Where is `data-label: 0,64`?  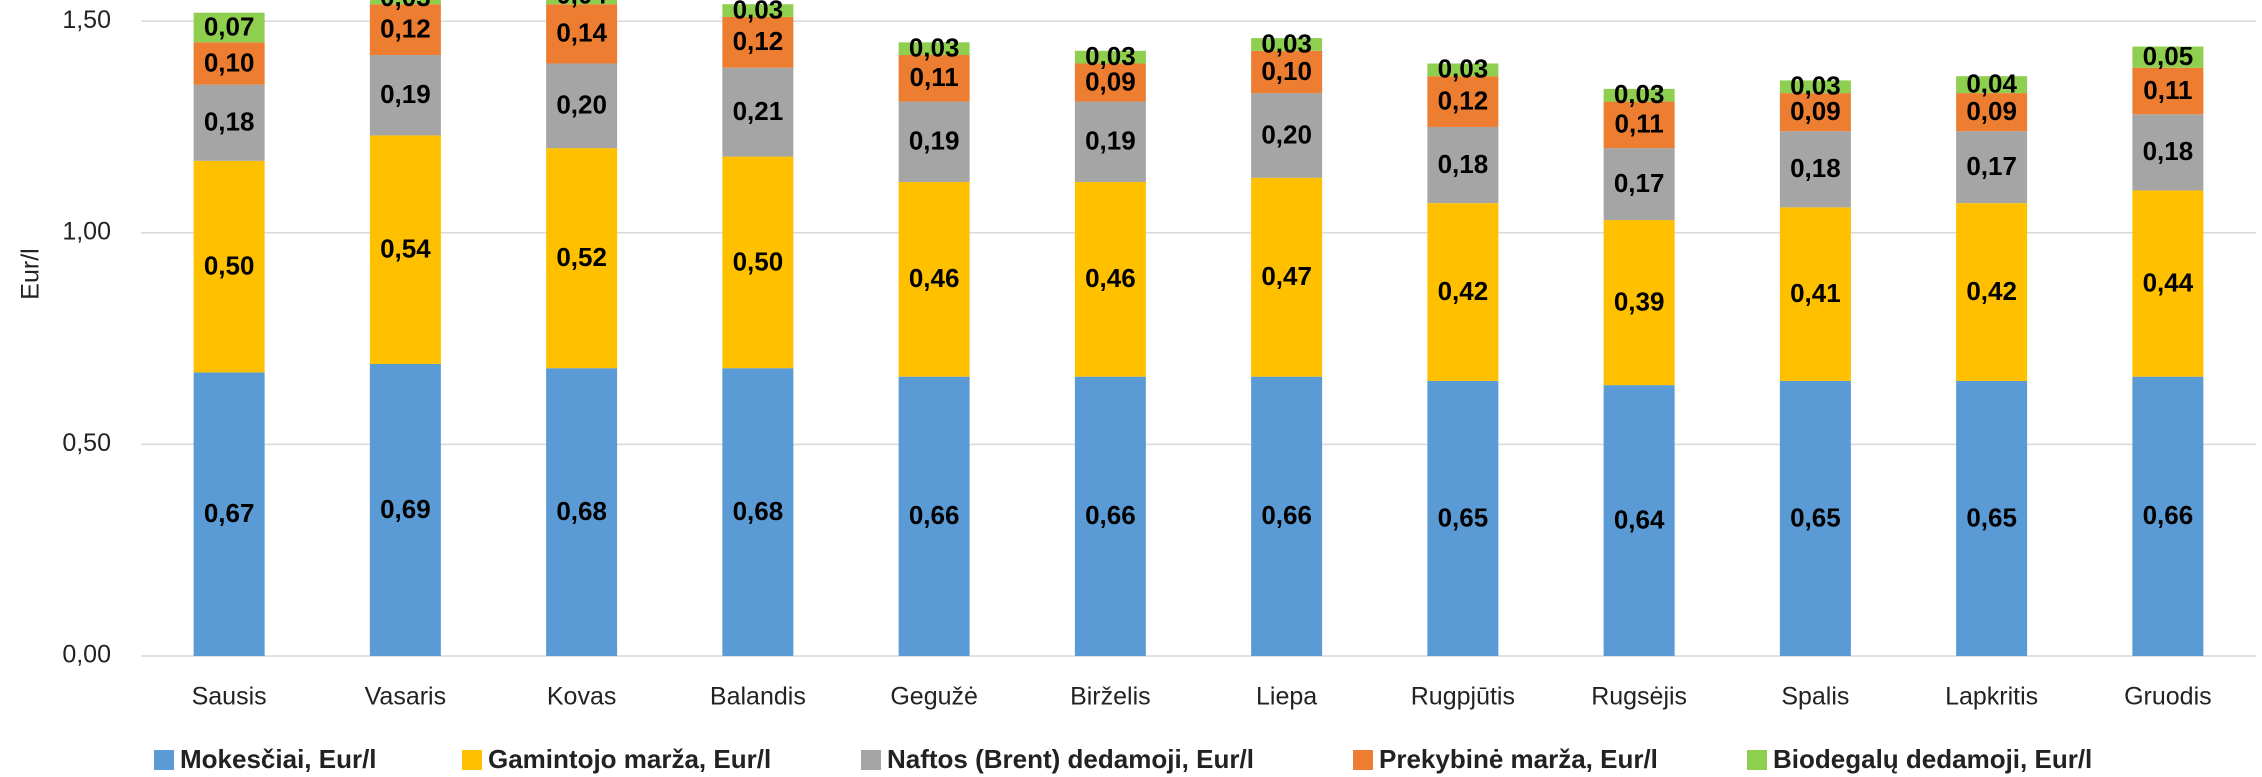 data-label: 0,64 is located at coordinates (1639, 519).